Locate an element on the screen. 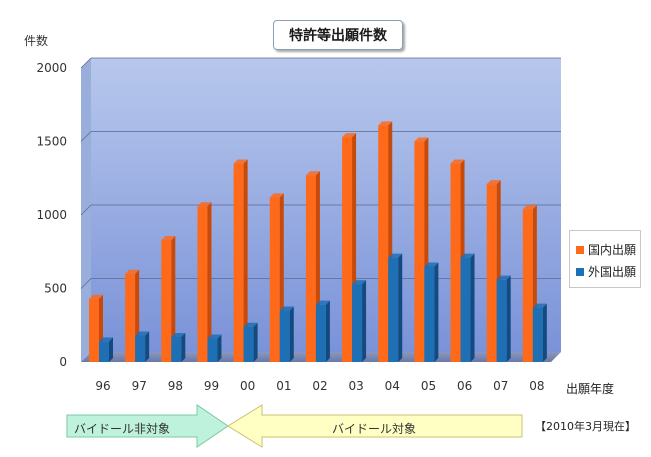  x-tick-label: 97 is located at coordinates (139, 386).